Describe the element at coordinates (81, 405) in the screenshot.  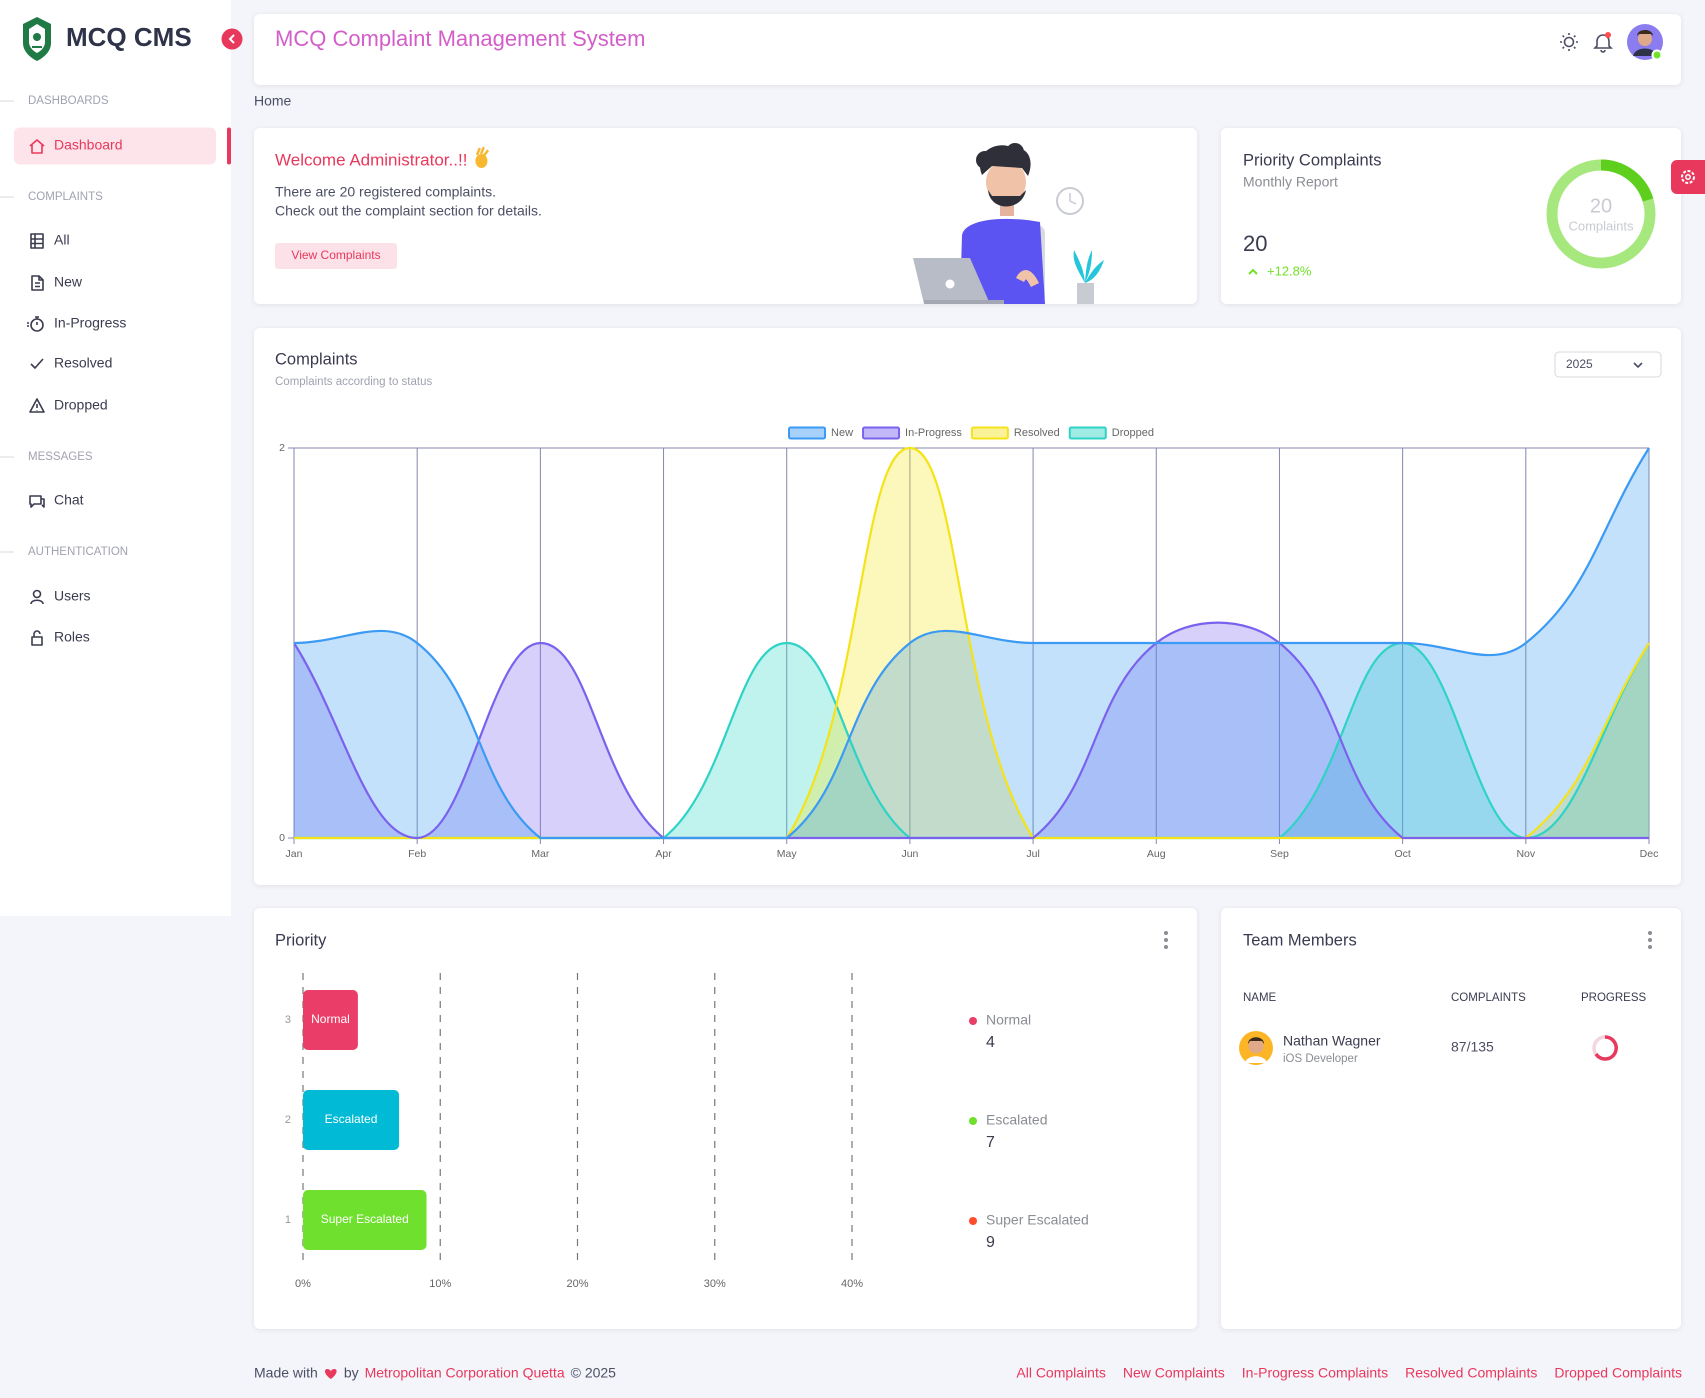
I see `nav-item: Dropped` at that location.